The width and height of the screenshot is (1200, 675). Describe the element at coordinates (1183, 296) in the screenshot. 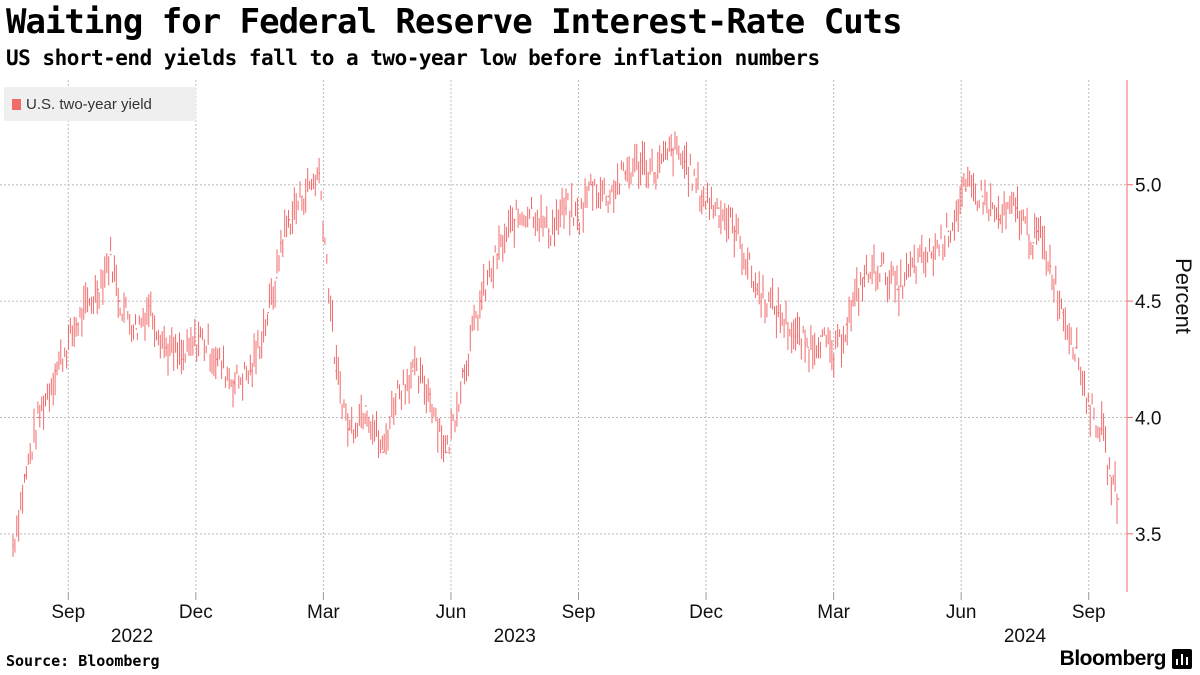

I see `y-axis-title: Percent` at that location.